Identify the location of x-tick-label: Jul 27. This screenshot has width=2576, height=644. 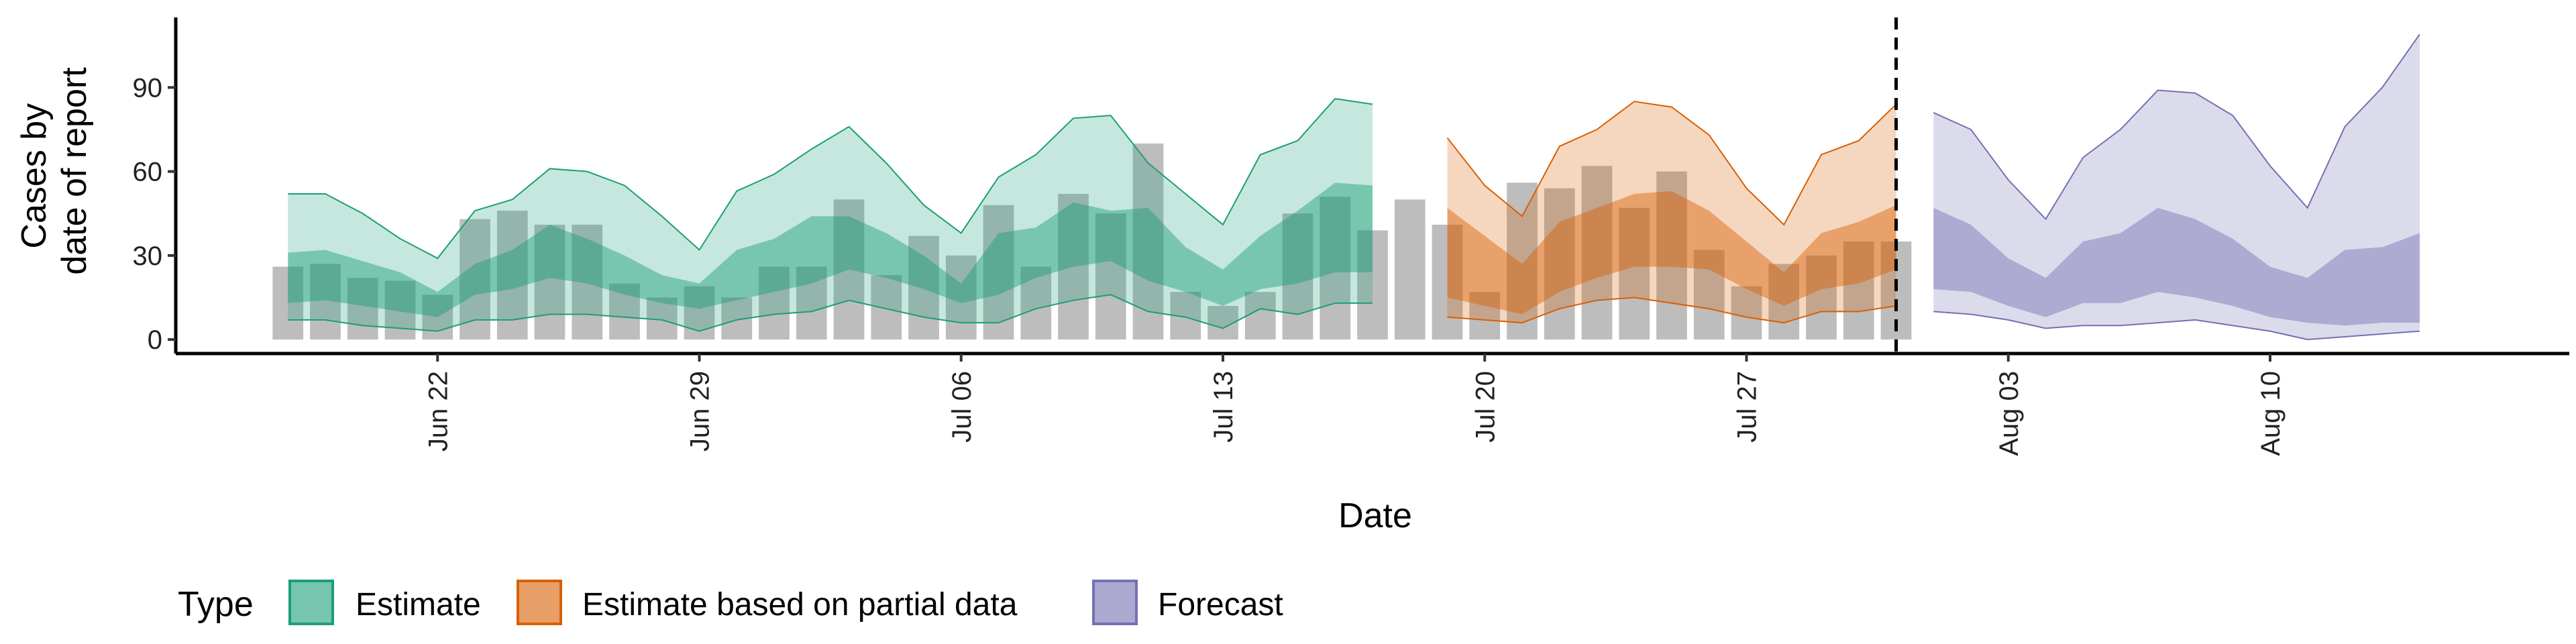
(1747, 407).